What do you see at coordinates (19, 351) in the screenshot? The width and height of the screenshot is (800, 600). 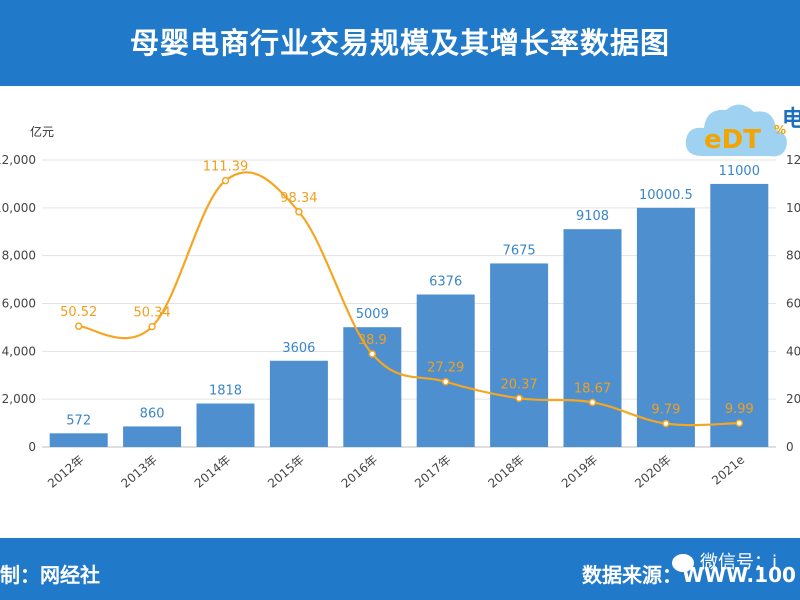 I see `left-tick-label: 4,000` at bounding box center [19, 351].